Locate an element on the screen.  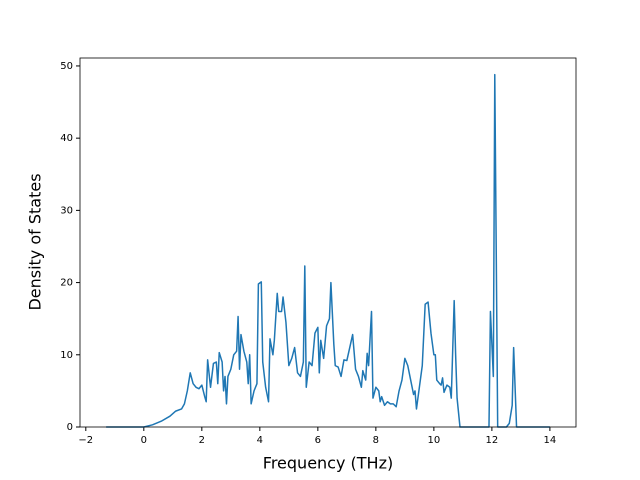
x-tick-label: 6 is located at coordinates (318, 440).